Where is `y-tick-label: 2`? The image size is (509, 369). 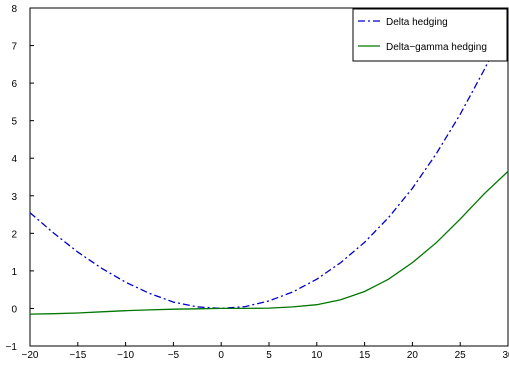 y-tick-label: 2 is located at coordinates (14, 234).